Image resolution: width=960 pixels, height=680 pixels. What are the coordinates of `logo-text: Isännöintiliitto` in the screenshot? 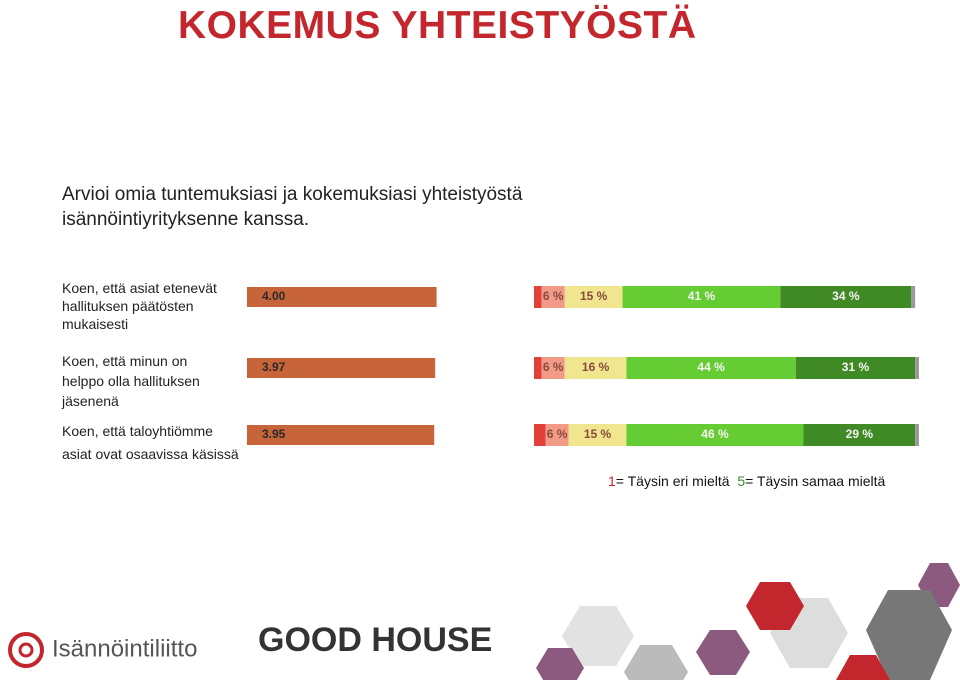 It's located at (124, 648).